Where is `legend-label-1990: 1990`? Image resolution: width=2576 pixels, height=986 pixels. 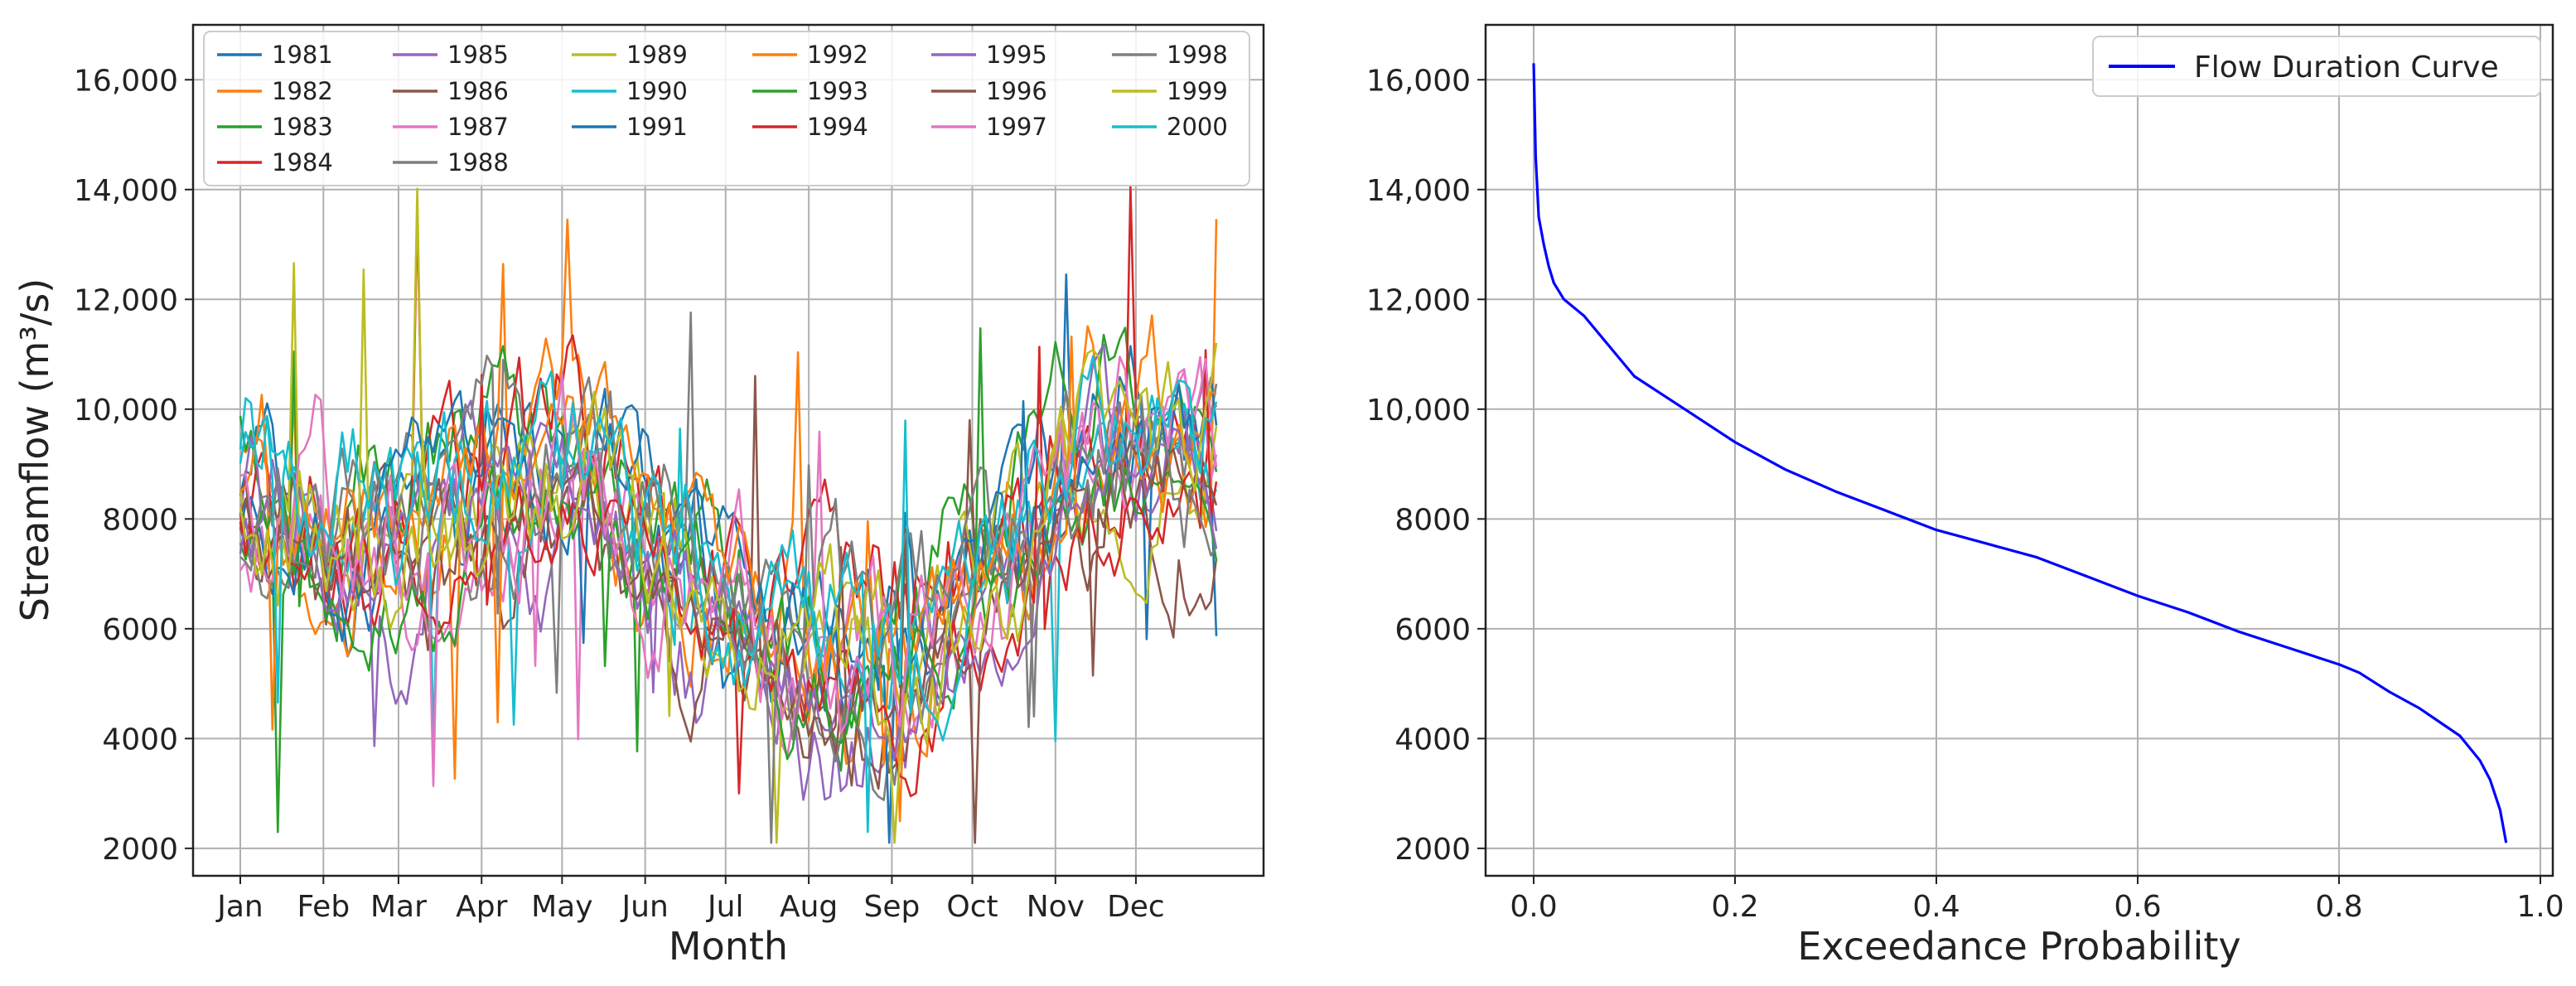
legend-label-1990: 1990 is located at coordinates (657, 91).